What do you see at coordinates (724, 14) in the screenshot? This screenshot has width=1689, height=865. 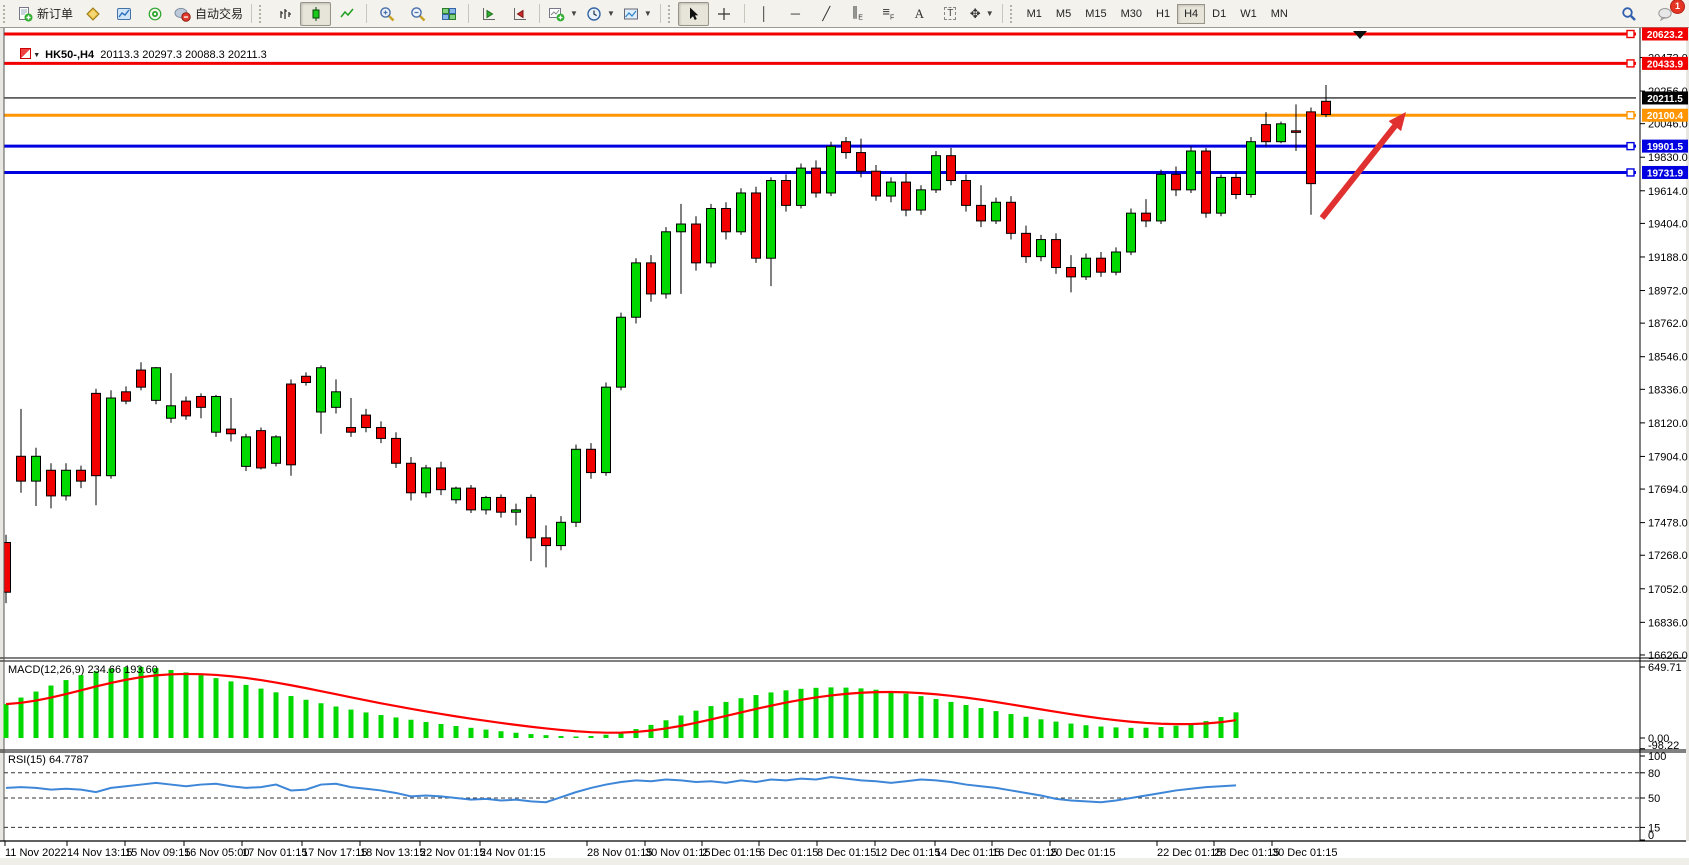 I see `crosshair-tool-button` at bounding box center [724, 14].